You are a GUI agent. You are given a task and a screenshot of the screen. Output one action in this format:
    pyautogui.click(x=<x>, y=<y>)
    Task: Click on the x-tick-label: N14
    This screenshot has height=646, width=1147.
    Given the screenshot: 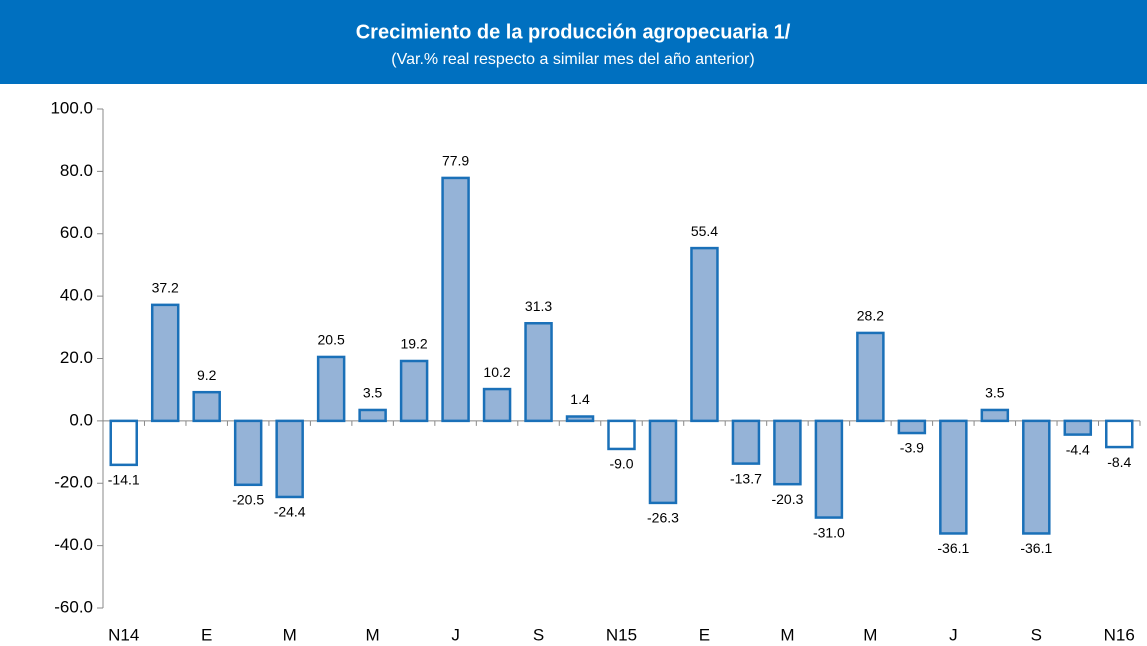 What is the action you would take?
    pyautogui.click(x=123, y=634)
    